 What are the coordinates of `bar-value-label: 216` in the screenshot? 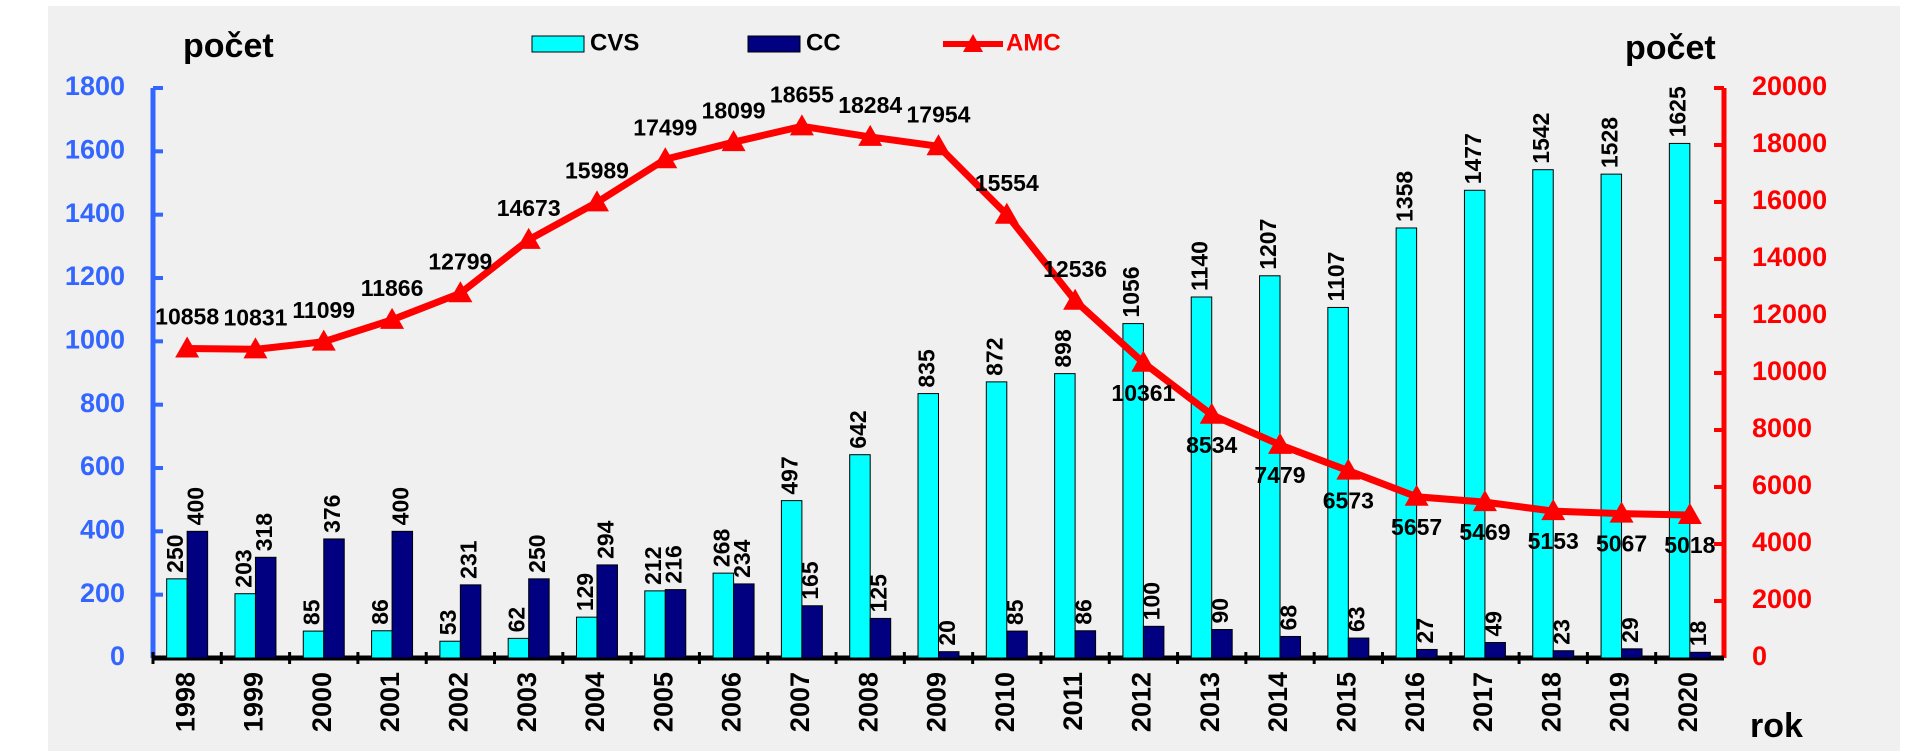 It's located at (674, 564).